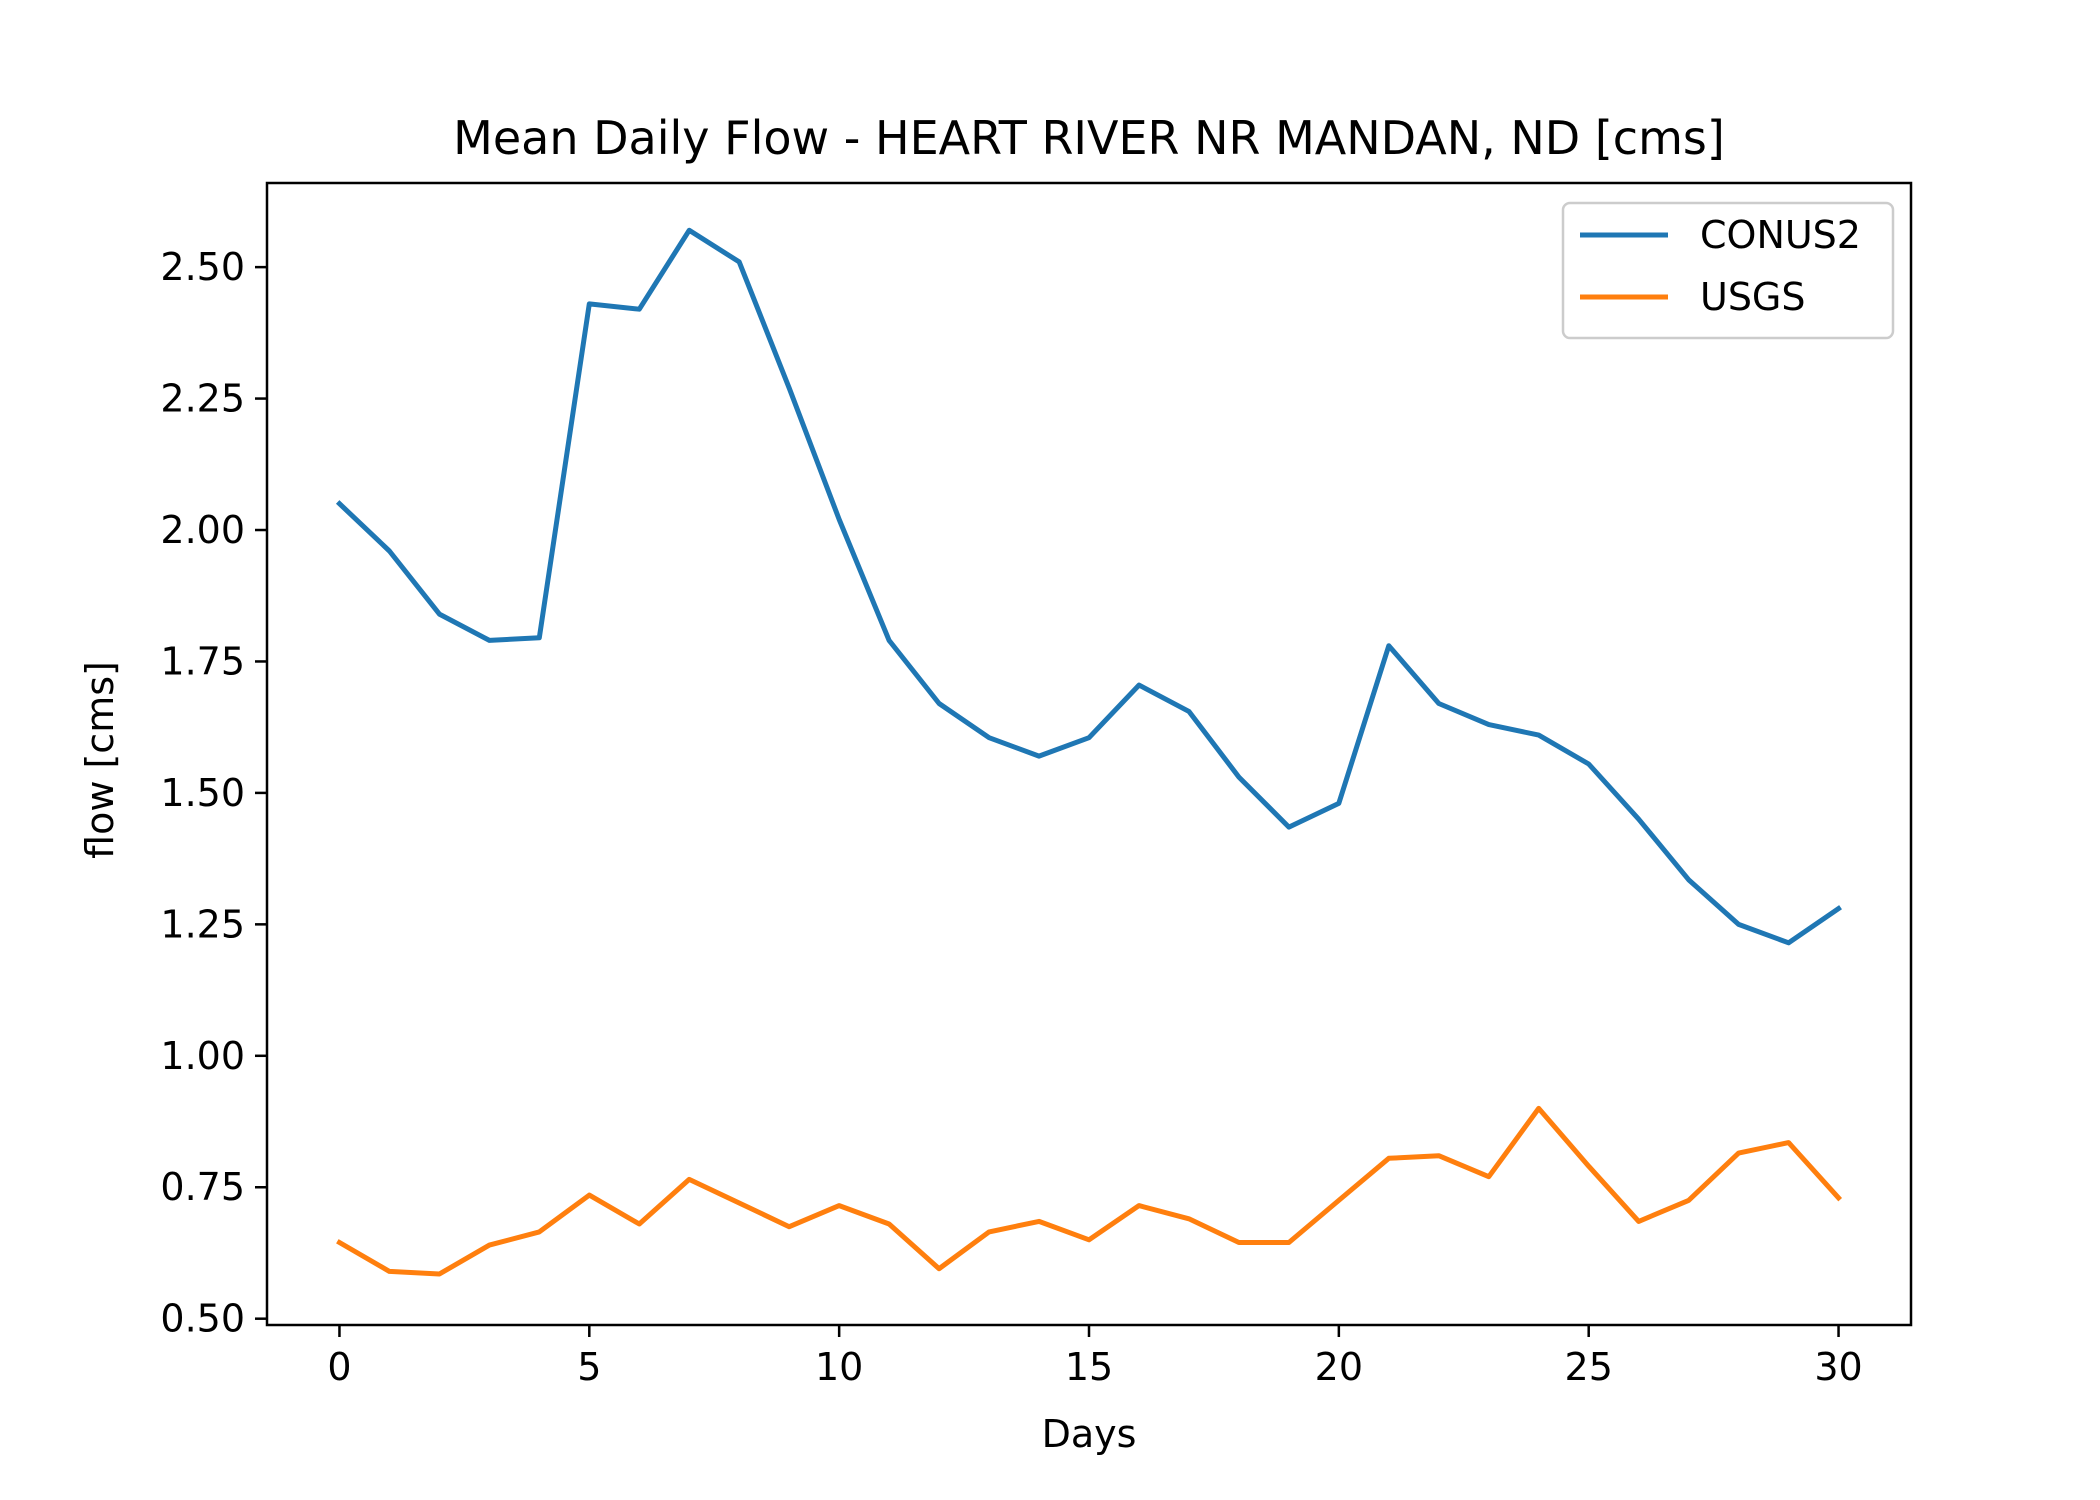 This screenshot has width=2100, height=1500. I want to click on y-tick-label: 2.25, so click(202, 399).